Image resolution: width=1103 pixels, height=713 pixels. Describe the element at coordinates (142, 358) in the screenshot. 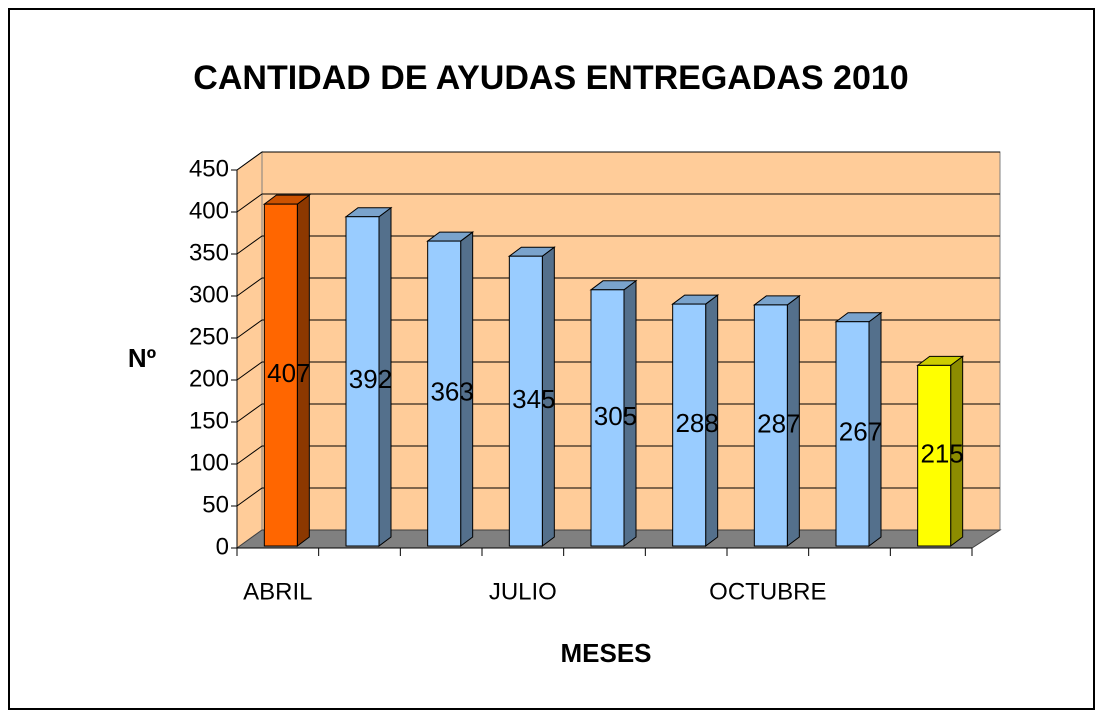

I see `y-axis-label: Nº` at that location.